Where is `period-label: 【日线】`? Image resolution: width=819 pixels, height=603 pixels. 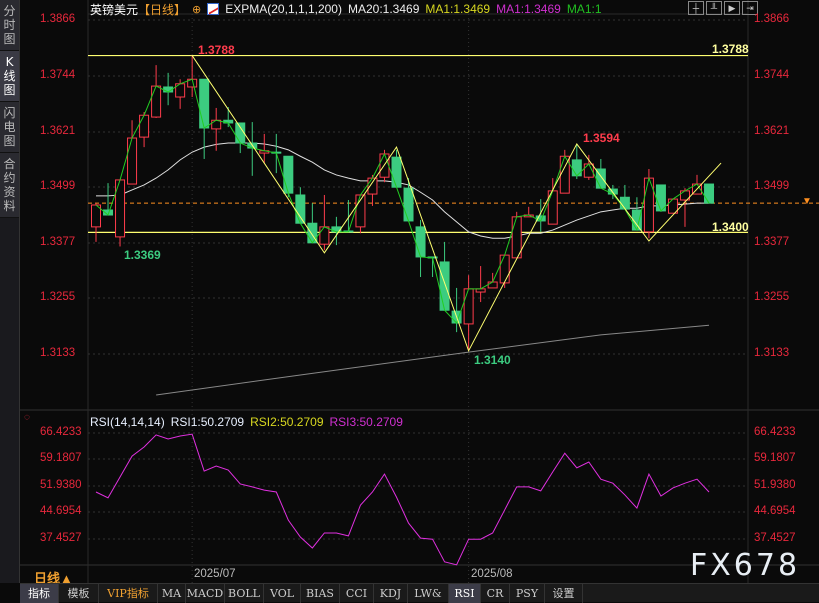
period-label: 【日线】 is located at coordinates (162, 9).